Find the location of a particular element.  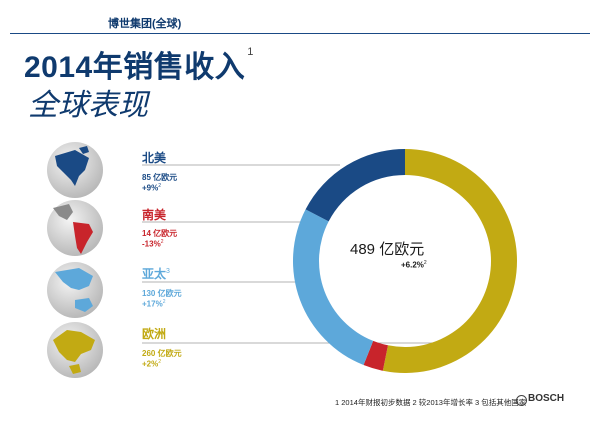

title-footnote-marker: 1 is located at coordinates (250, 52).